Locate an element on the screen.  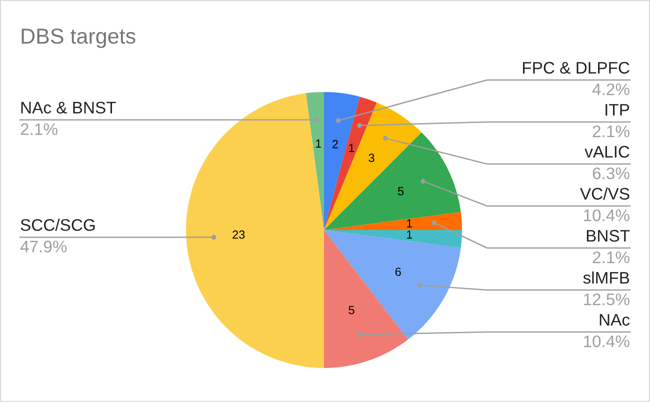
slice-label: BNST is located at coordinates (608, 236).